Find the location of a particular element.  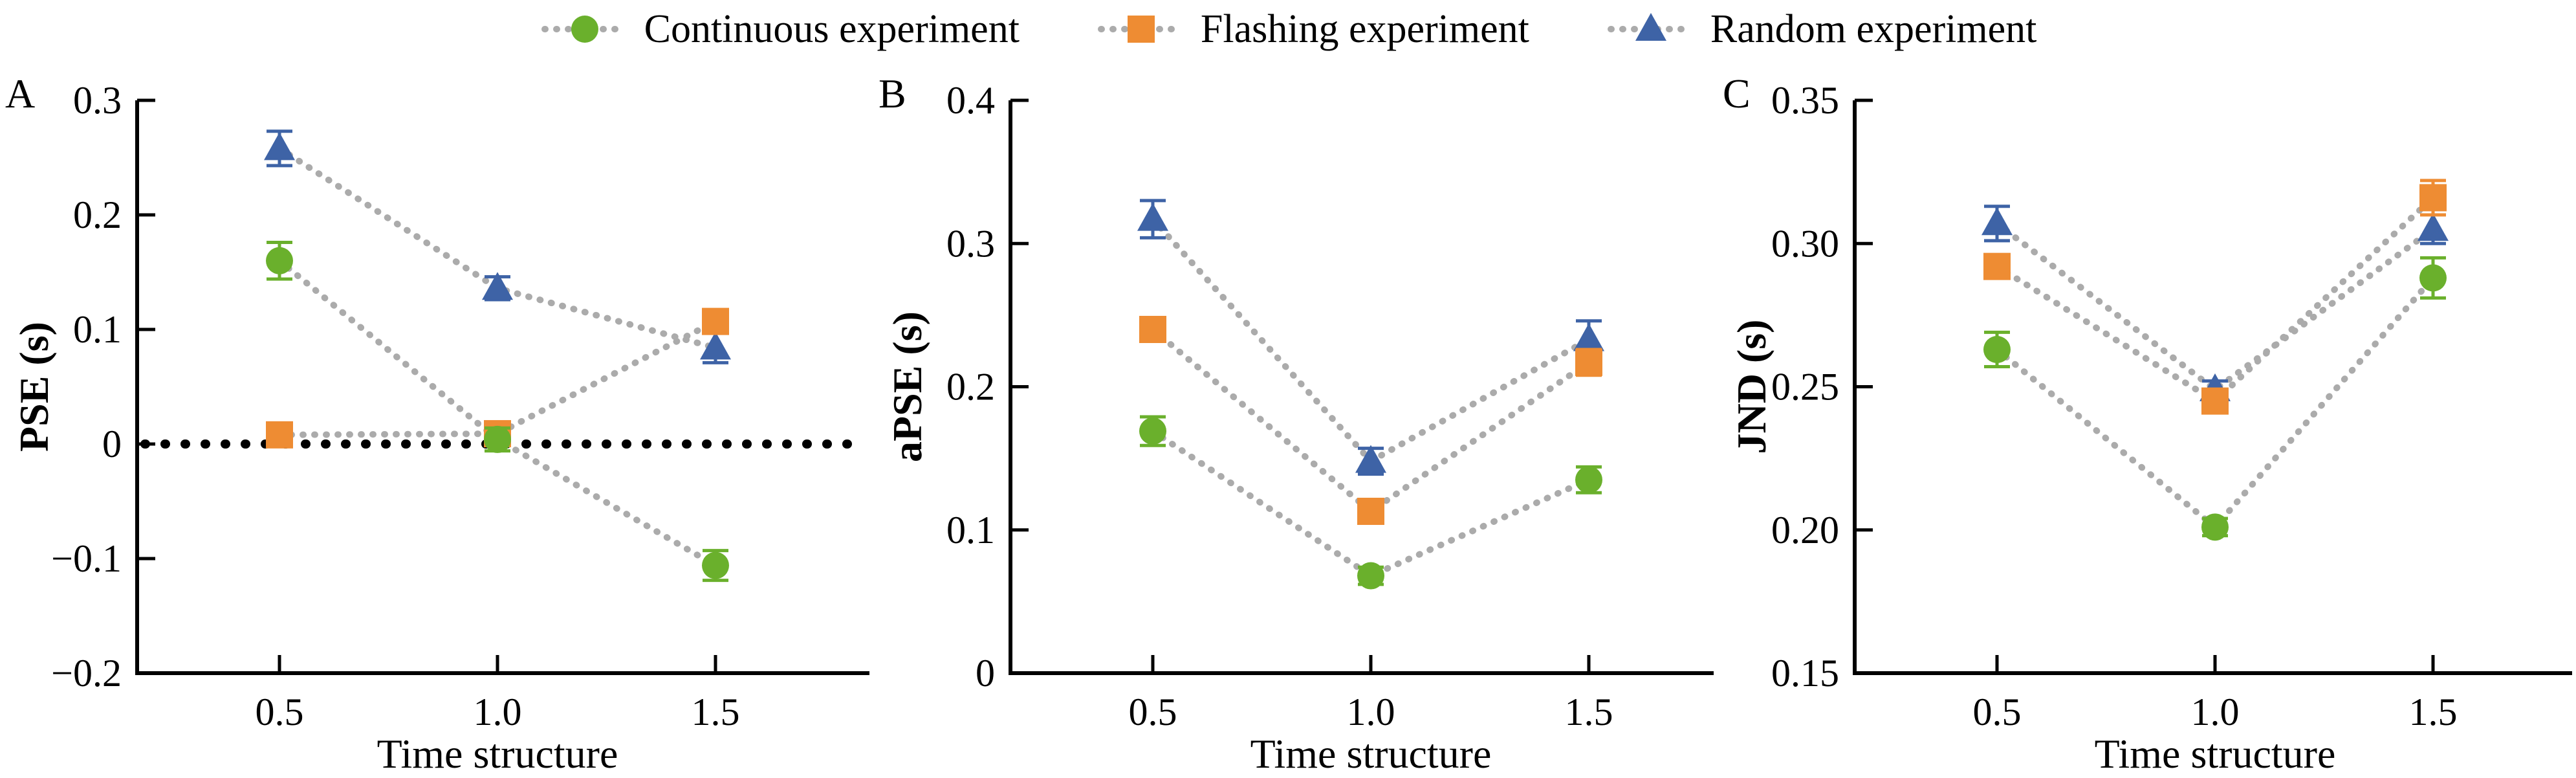

panel-letter: B is located at coordinates (892, 94).